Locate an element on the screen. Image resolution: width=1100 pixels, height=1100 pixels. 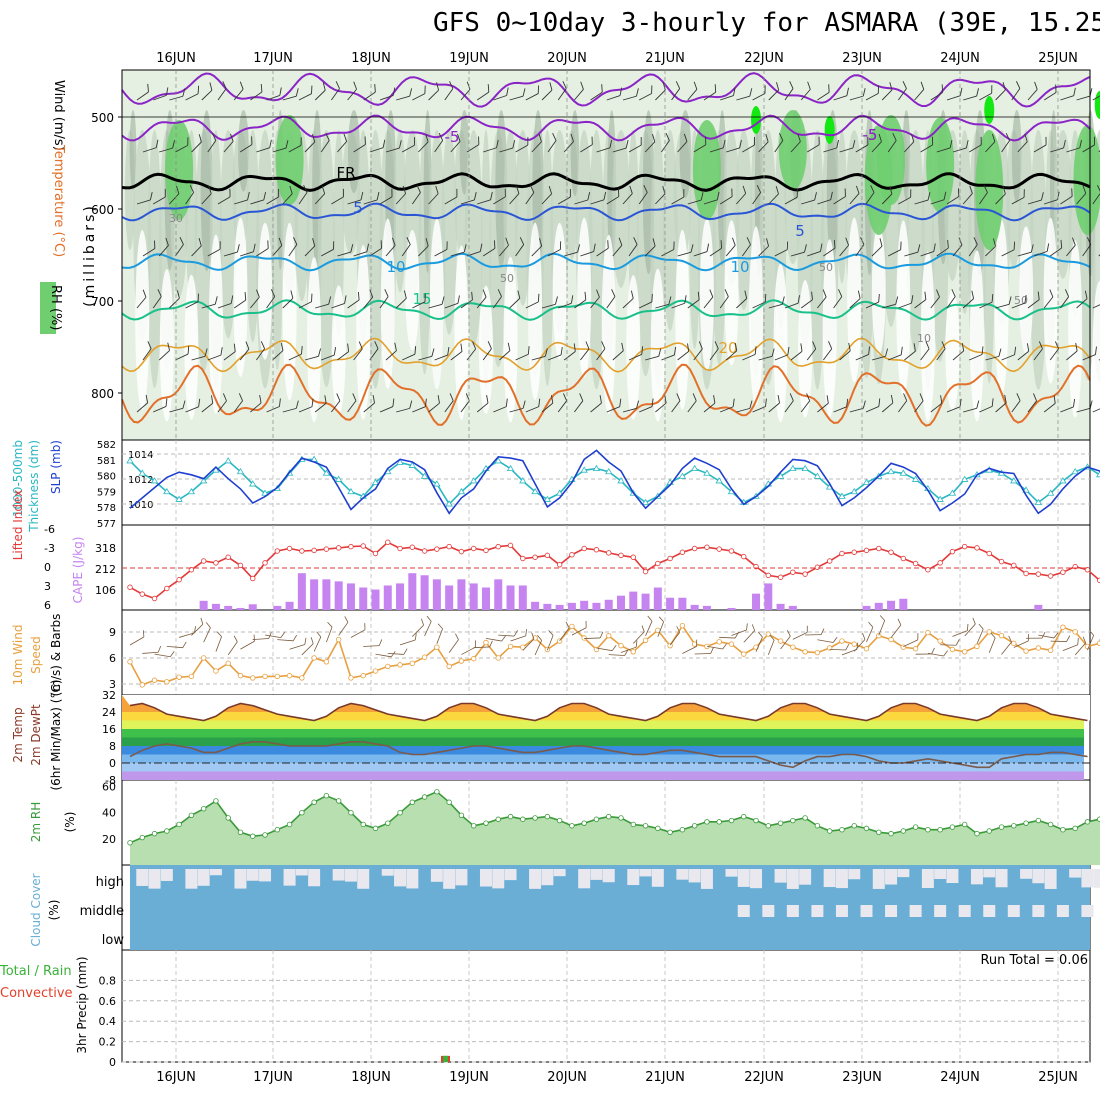
wind-label2: Speed is located at coordinates (36, 655).